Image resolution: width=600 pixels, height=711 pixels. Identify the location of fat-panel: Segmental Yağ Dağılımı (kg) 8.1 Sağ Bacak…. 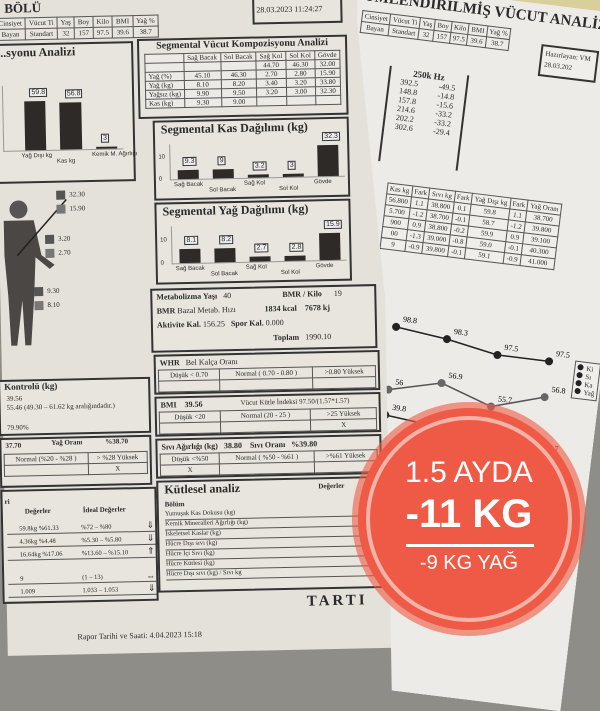
(253, 241).